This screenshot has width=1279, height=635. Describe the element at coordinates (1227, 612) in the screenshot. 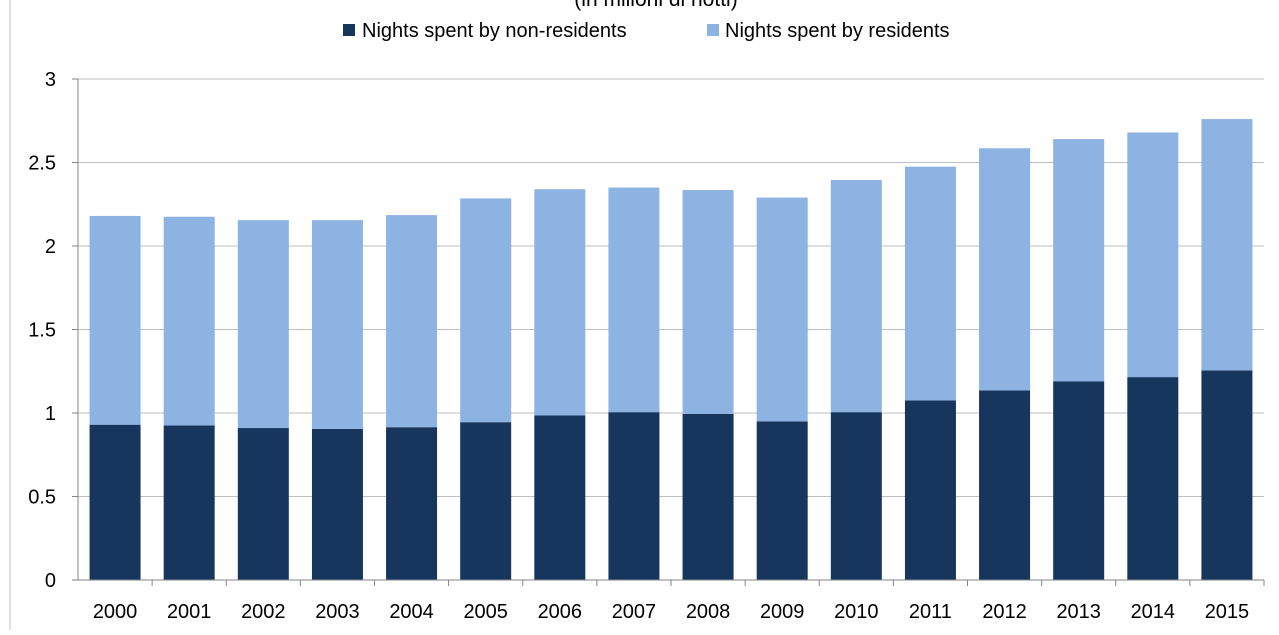

I see `x-tick-label: 2015` at that location.